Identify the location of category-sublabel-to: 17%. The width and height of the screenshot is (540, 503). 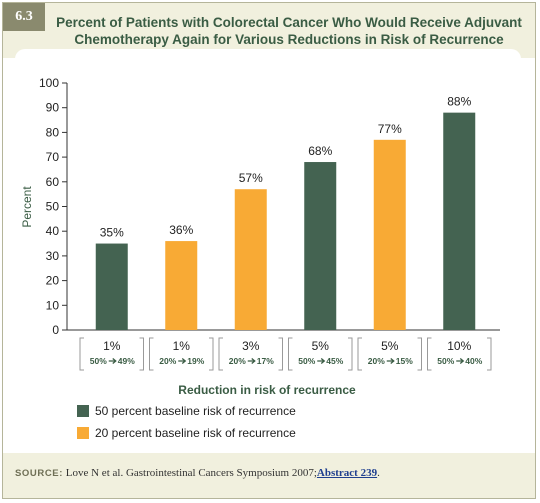
(265, 361).